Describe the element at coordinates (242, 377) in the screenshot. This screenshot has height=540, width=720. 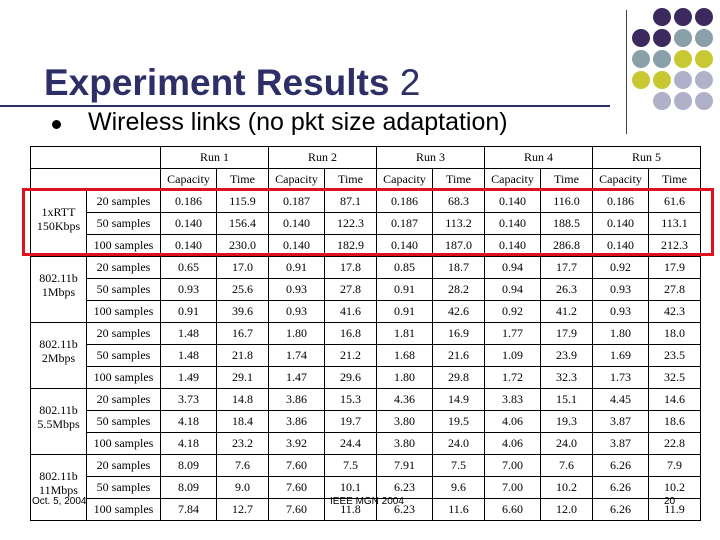
I see `time-cell: 29.1` at that location.